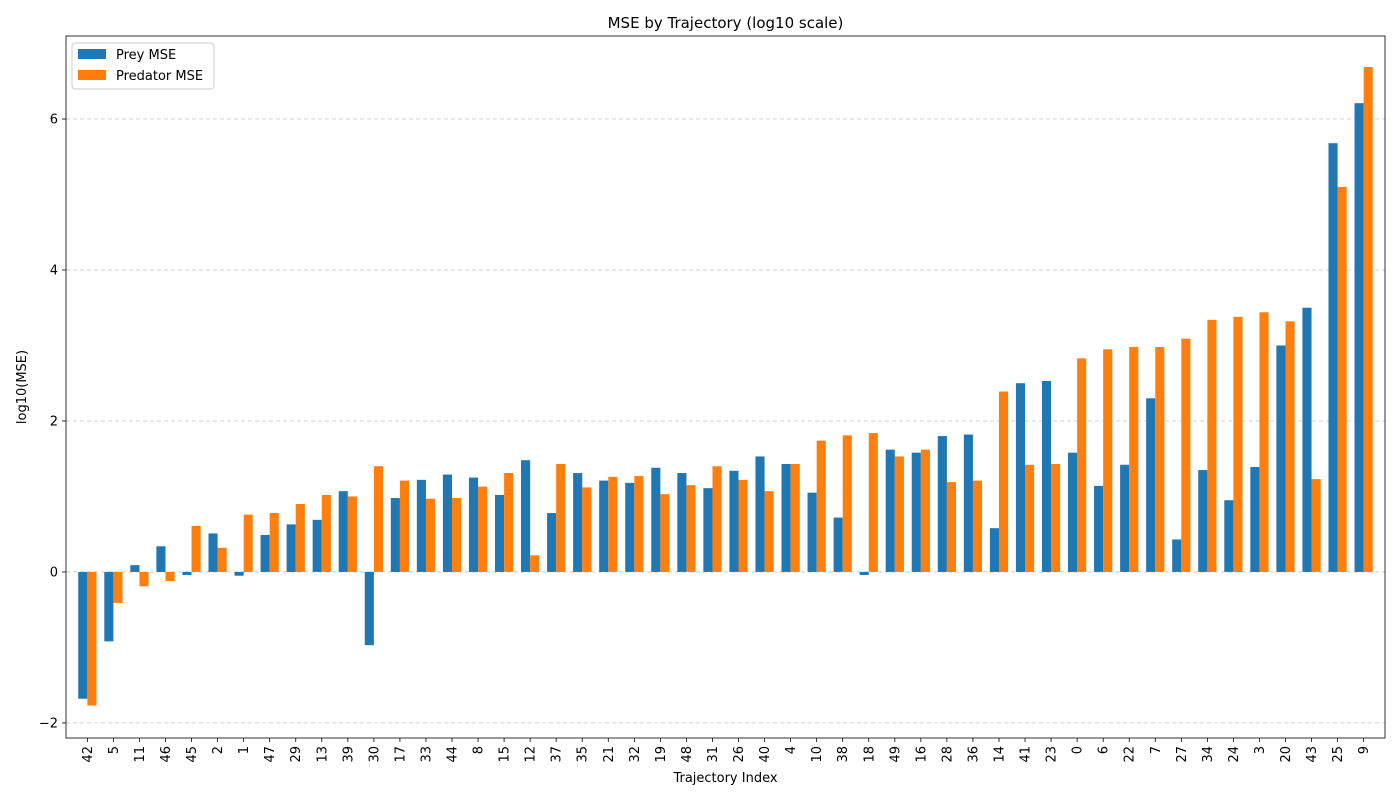  What do you see at coordinates (1260, 750) in the screenshot?
I see `x-tick-label: 3` at bounding box center [1260, 750].